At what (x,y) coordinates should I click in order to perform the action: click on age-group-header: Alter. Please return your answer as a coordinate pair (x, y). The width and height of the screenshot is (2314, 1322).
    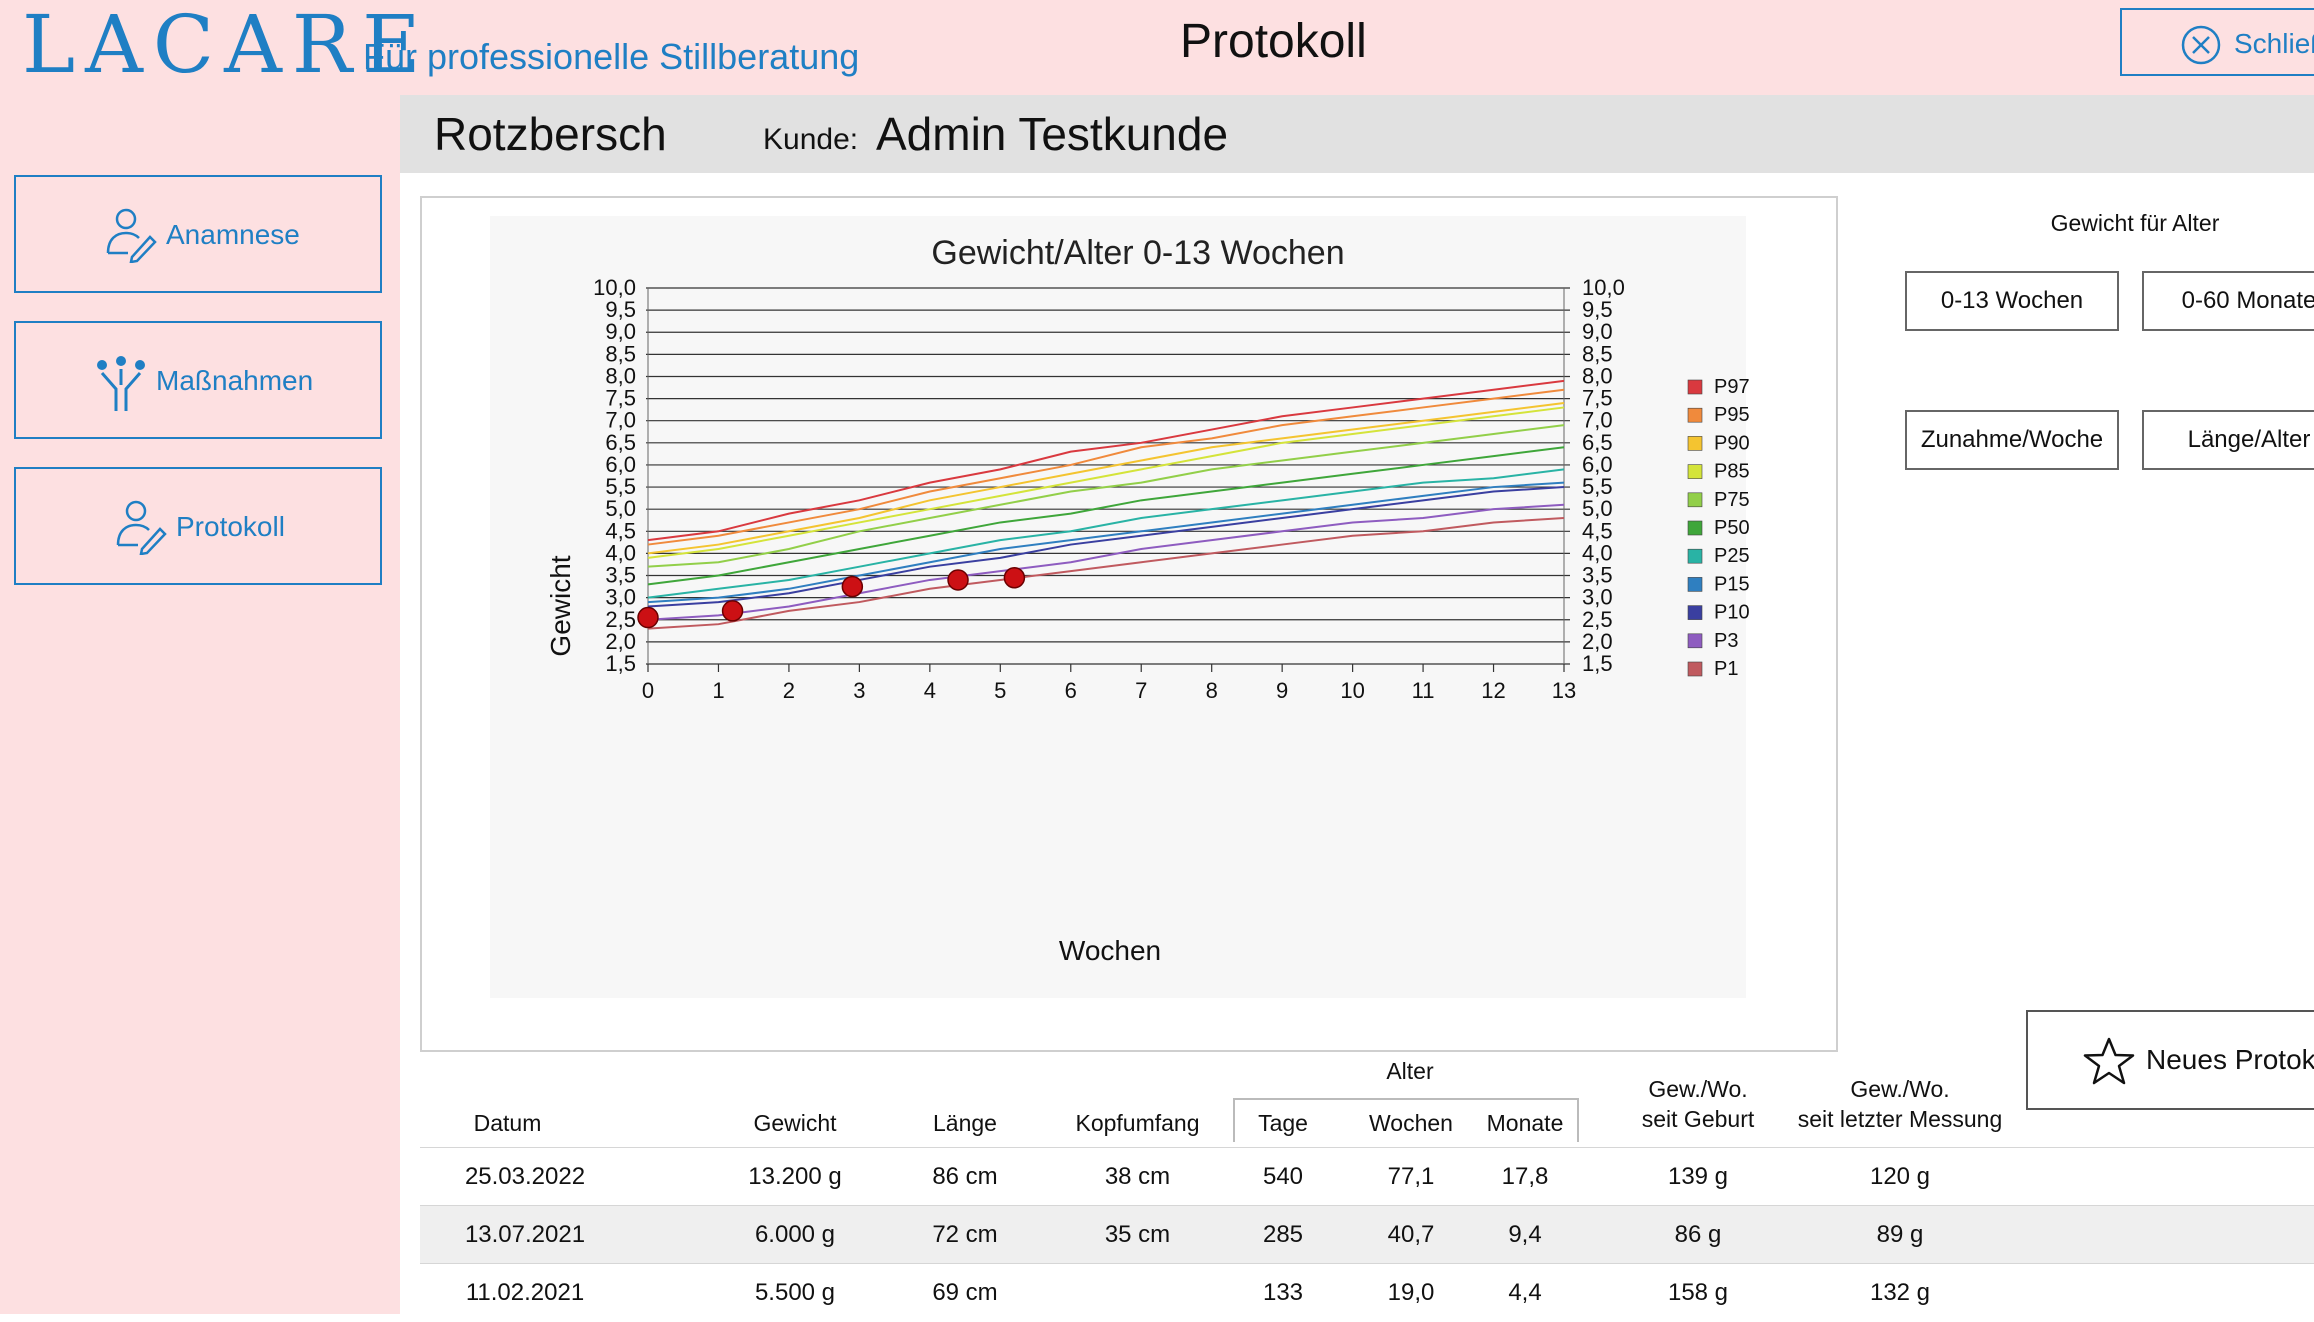
    Looking at the image, I should click on (1410, 1071).